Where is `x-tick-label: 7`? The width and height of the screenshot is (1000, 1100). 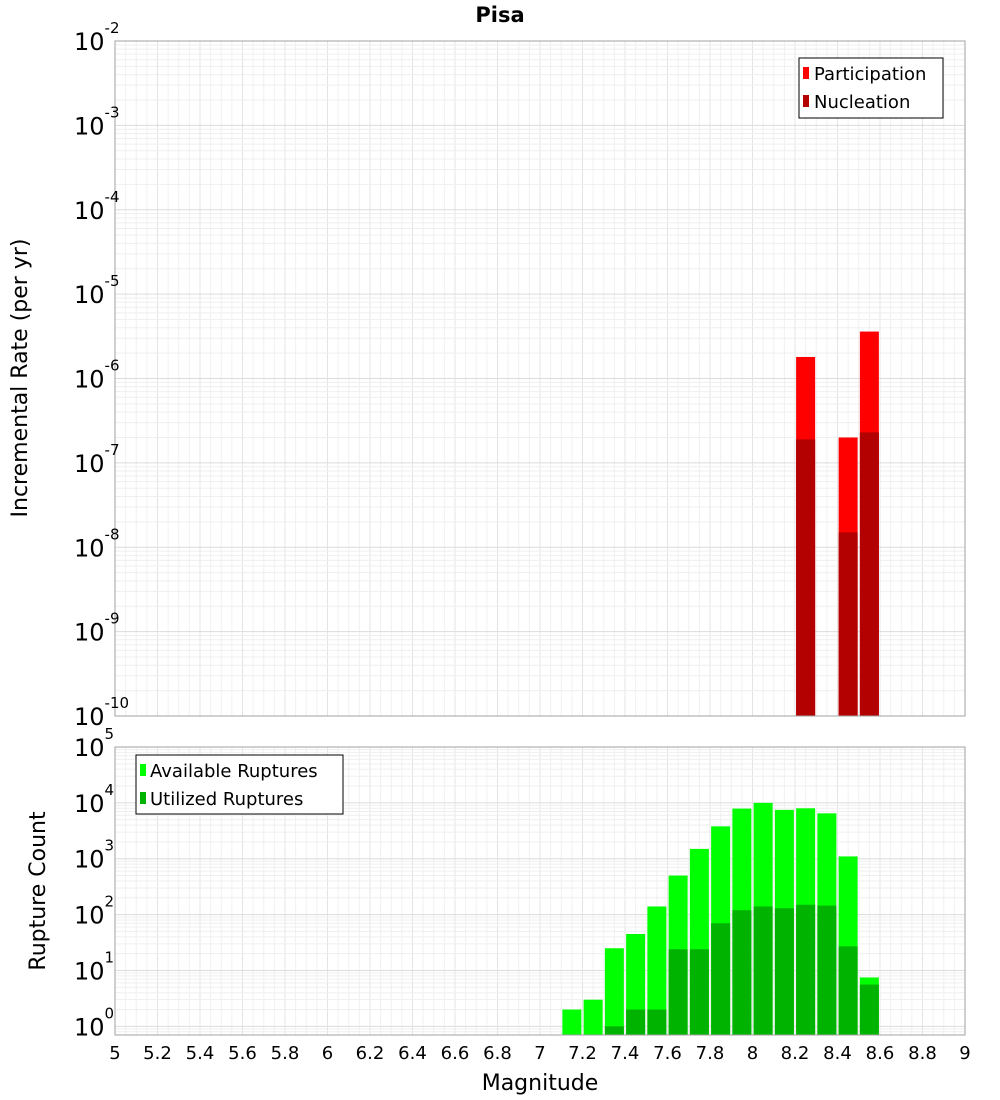
x-tick-label: 7 is located at coordinates (539, 1053).